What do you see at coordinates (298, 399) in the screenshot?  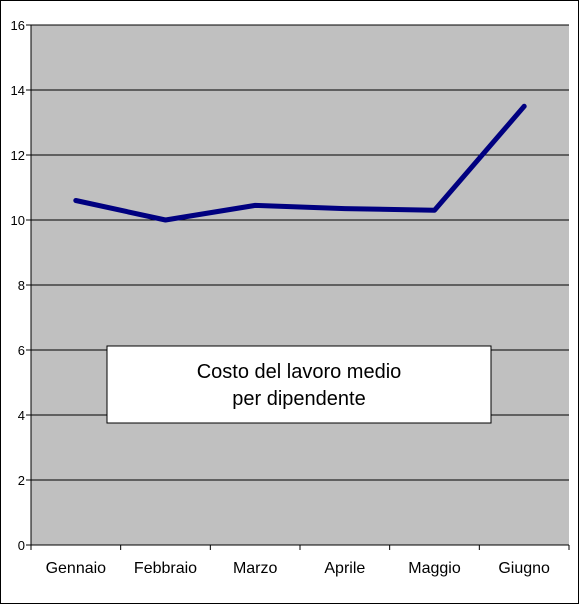 I see `legend-label-line-2: per dipendente` at bounding box center [298, 399].